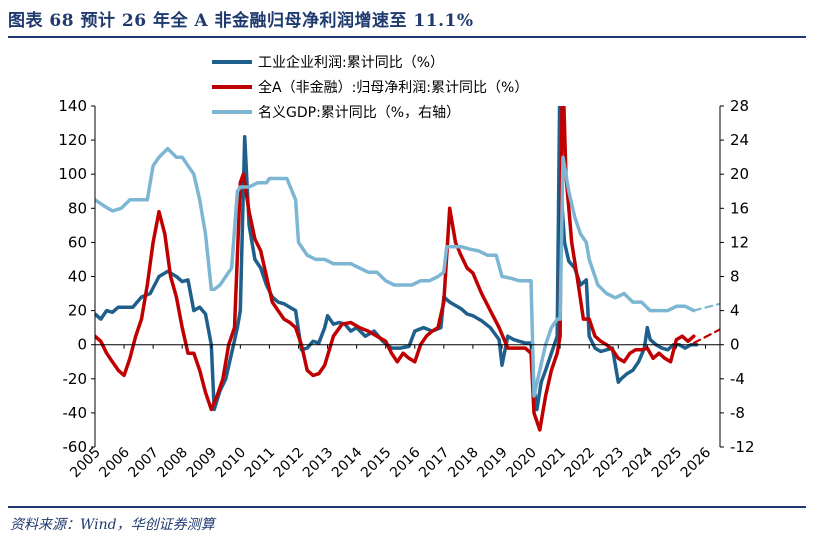 This screenshot has width=814, height=539. I want to click on y-left-tick-label: 40, so click(77, 277).